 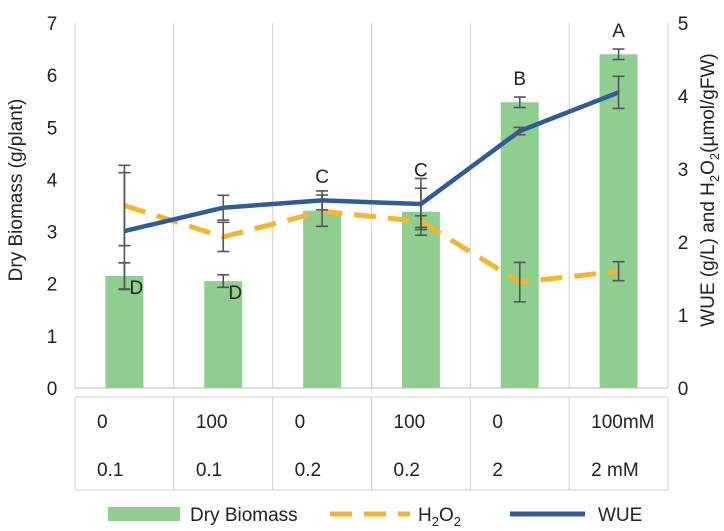 I want to click on h2o2-line, so click(x=371, y=244).